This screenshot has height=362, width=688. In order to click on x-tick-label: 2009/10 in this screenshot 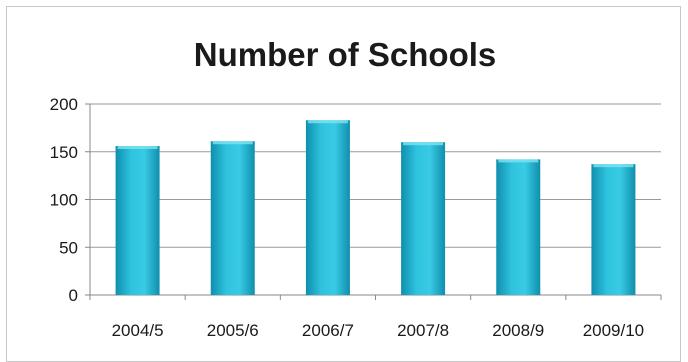, I will do `click(613, 330)`.